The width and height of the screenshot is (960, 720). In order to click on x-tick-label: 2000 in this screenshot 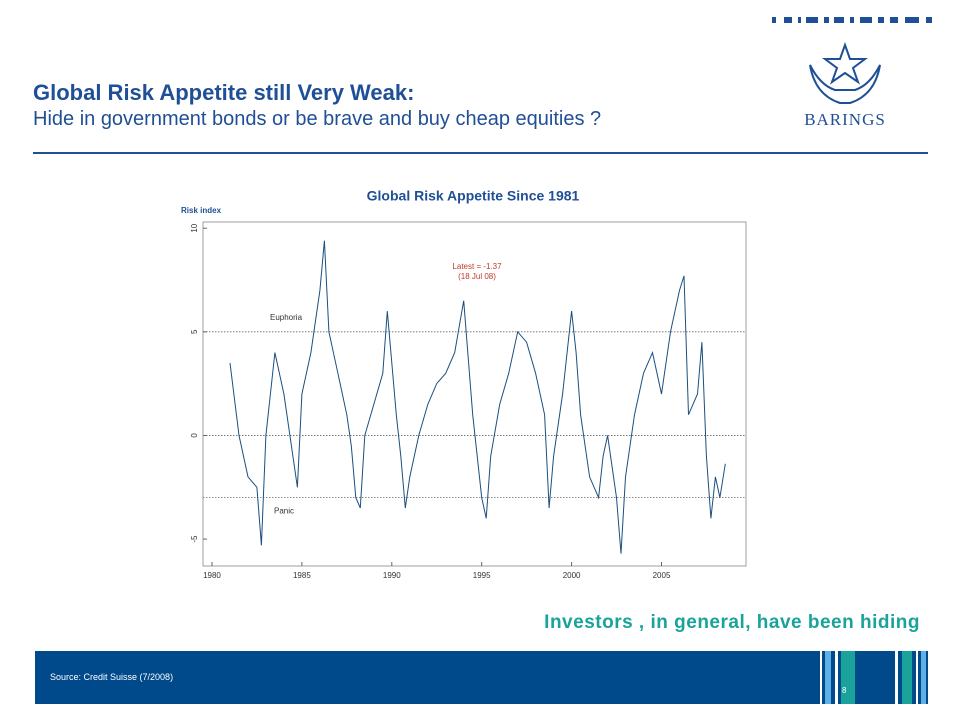, I will do `click(572, 575)`.